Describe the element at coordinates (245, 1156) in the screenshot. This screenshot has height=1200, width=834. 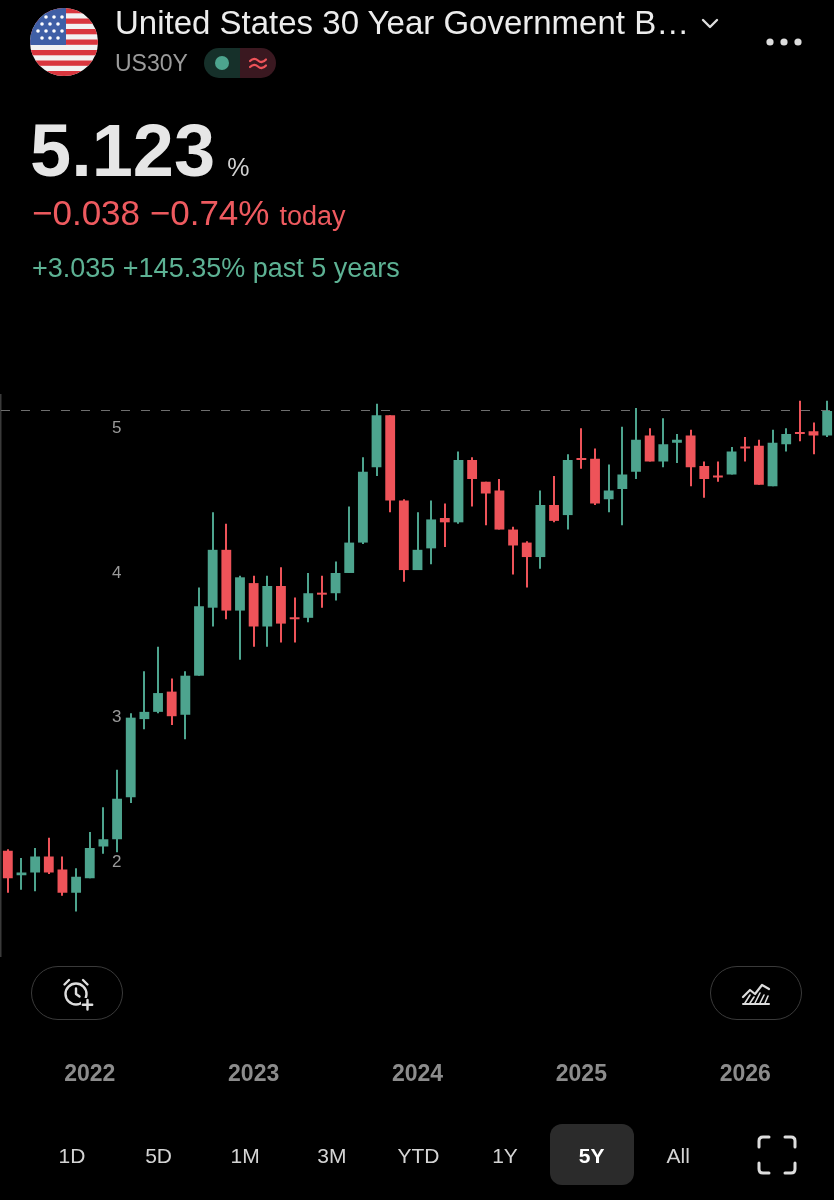
I see `text: 1M` at that location.